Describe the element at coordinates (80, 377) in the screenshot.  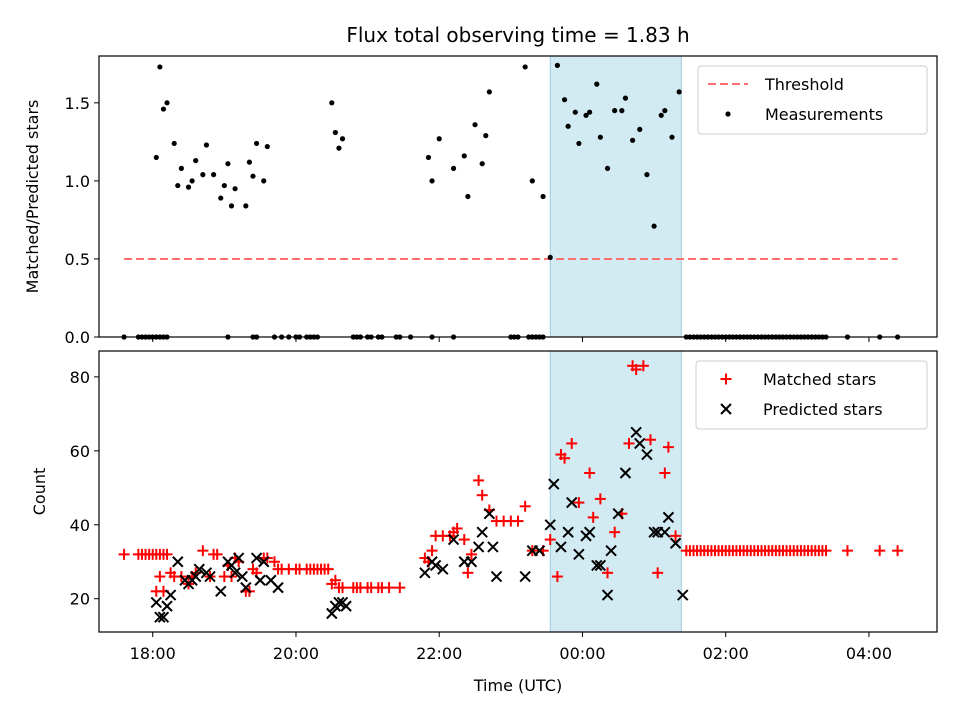
I see `y-tick-label: 80` at that location.